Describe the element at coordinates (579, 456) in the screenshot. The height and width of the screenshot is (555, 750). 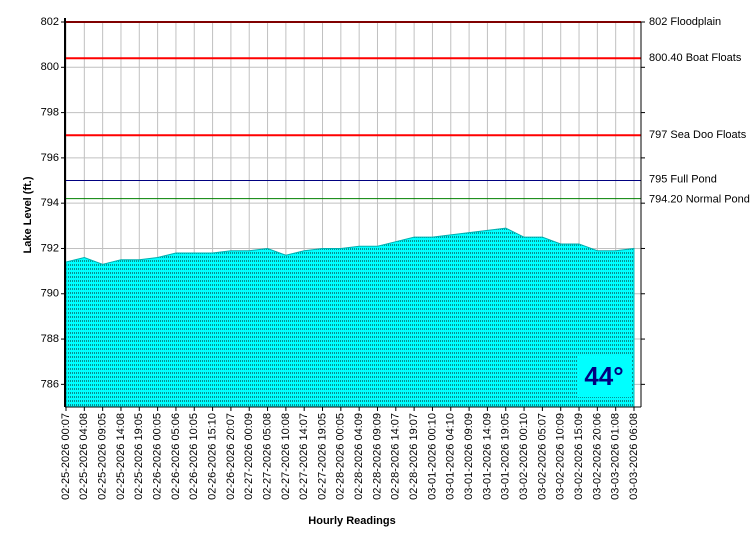
I see `x-tick-label: 03-02-2026 15:09` at that location.